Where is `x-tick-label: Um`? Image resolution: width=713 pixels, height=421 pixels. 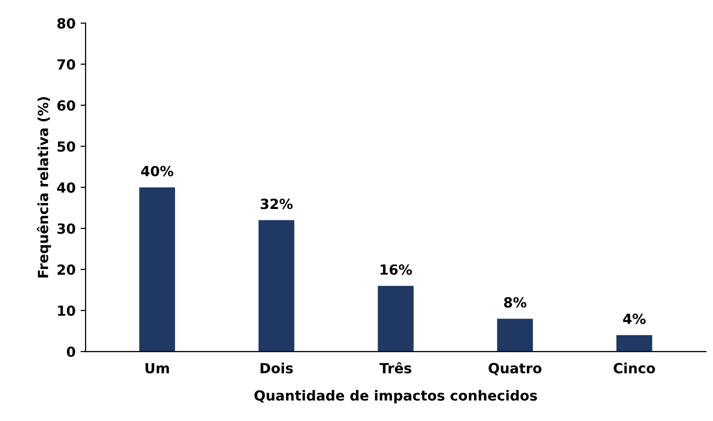
x-tick-label: Um is located at coordinates (157, 368).